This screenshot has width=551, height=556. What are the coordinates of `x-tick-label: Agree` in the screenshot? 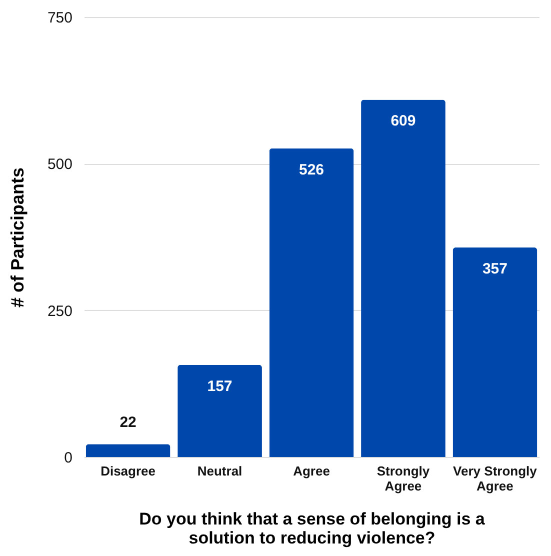 It's located at (311, 471).